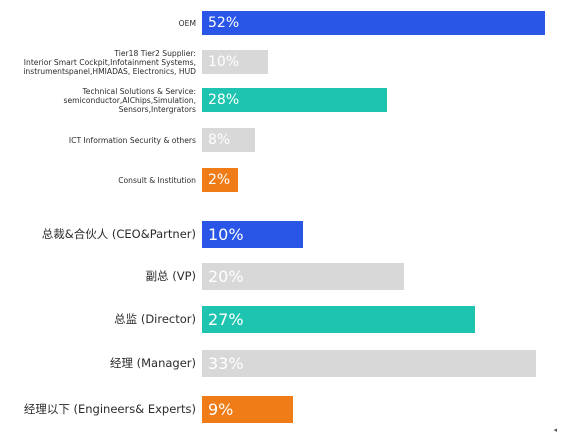 The image size is (561, 438). What do you see at coordinates (132, 140) in the screenshot?
I see `category-label: ICT Information Security & others` at bounding box center [132, 140].